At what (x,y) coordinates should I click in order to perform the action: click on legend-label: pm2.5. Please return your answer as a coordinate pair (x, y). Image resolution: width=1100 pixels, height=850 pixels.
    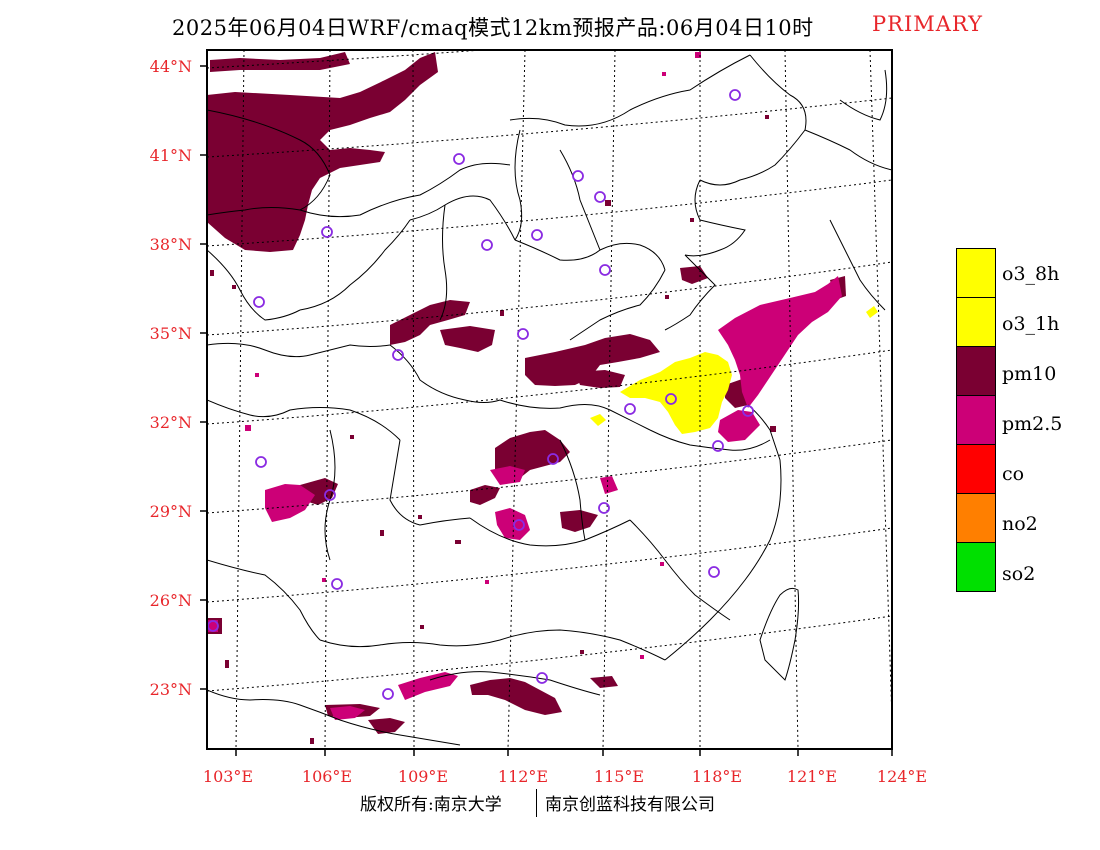
    Looking at the image, I should click on (1032, 424).